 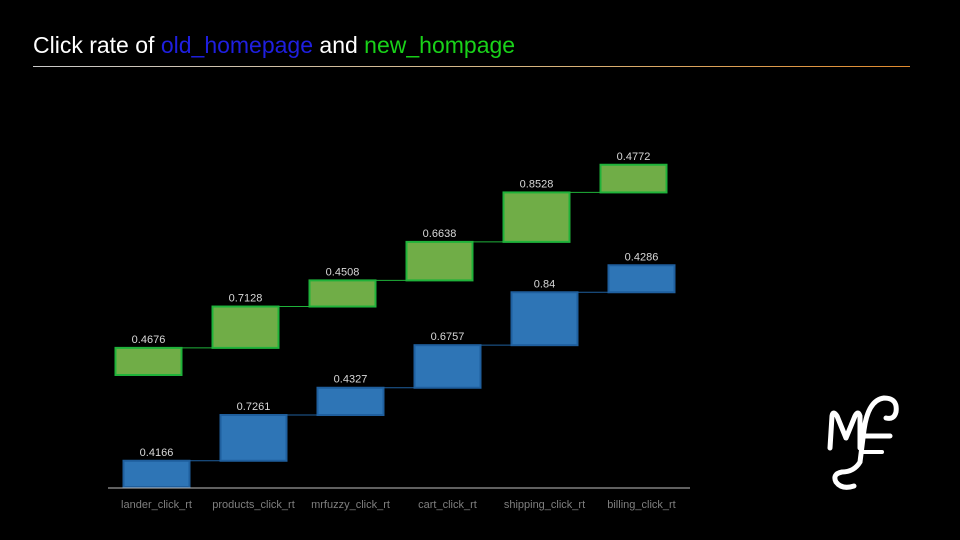 I want to click on x-tick-label-3: cart_click_rt, so click(x=447, y=505).